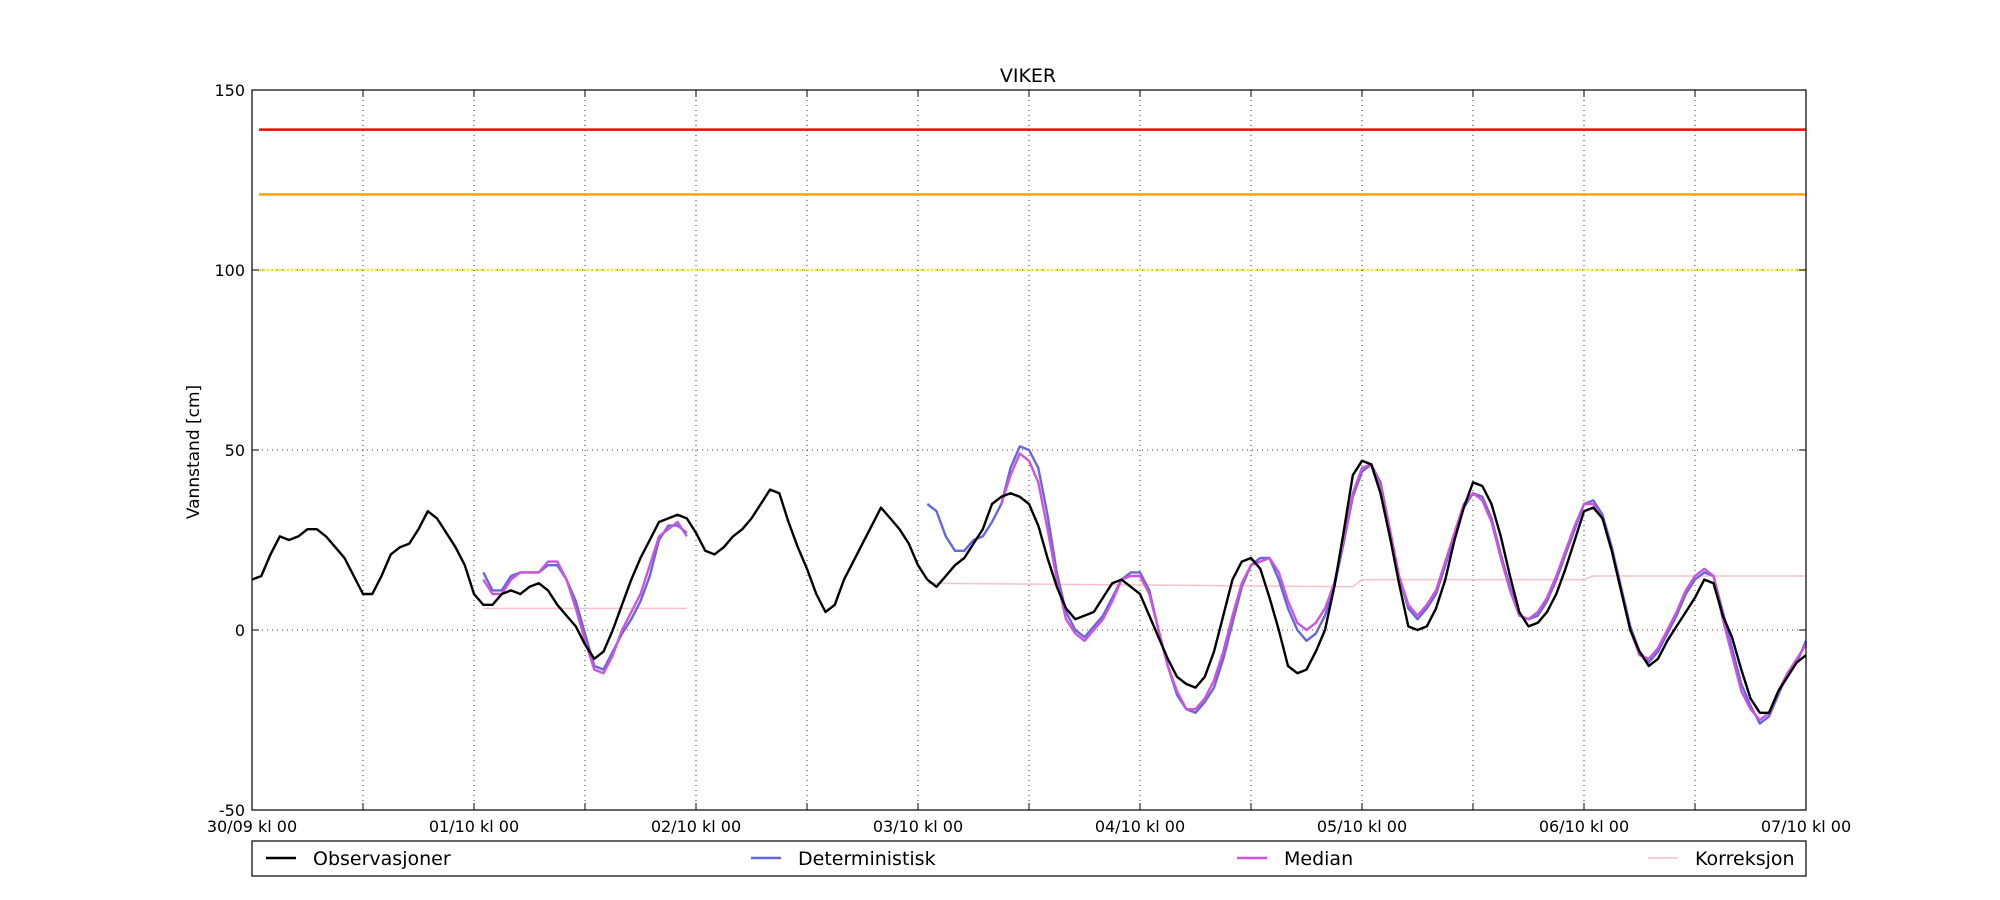 This screenshot has height=900, width=2000. What do you see at coordinates (1362, 826) in the screenshot?
I see `x-tick-label: 05/10 kl 00` at bounding box center [1362, 826].